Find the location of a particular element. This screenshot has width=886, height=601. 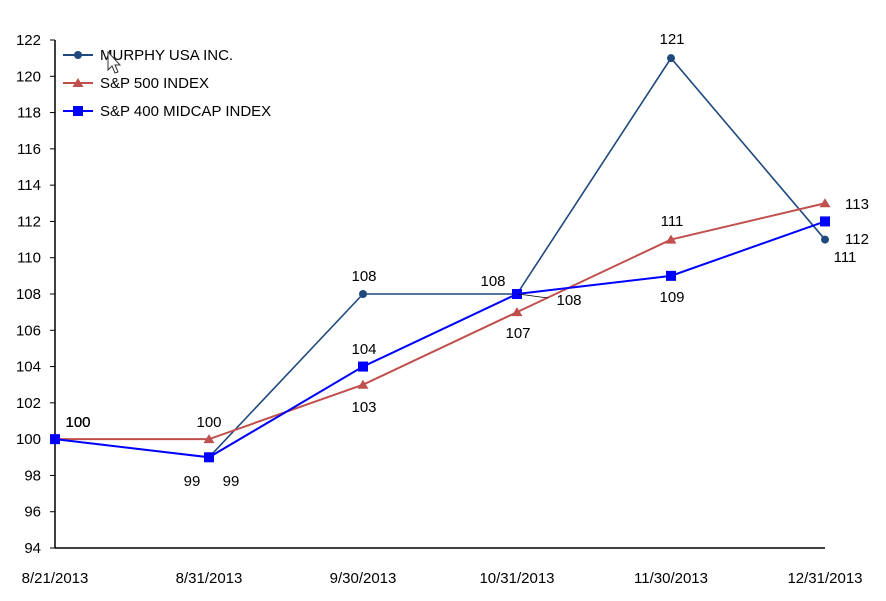

data-label: 113 is located at coordinates (857, 204).